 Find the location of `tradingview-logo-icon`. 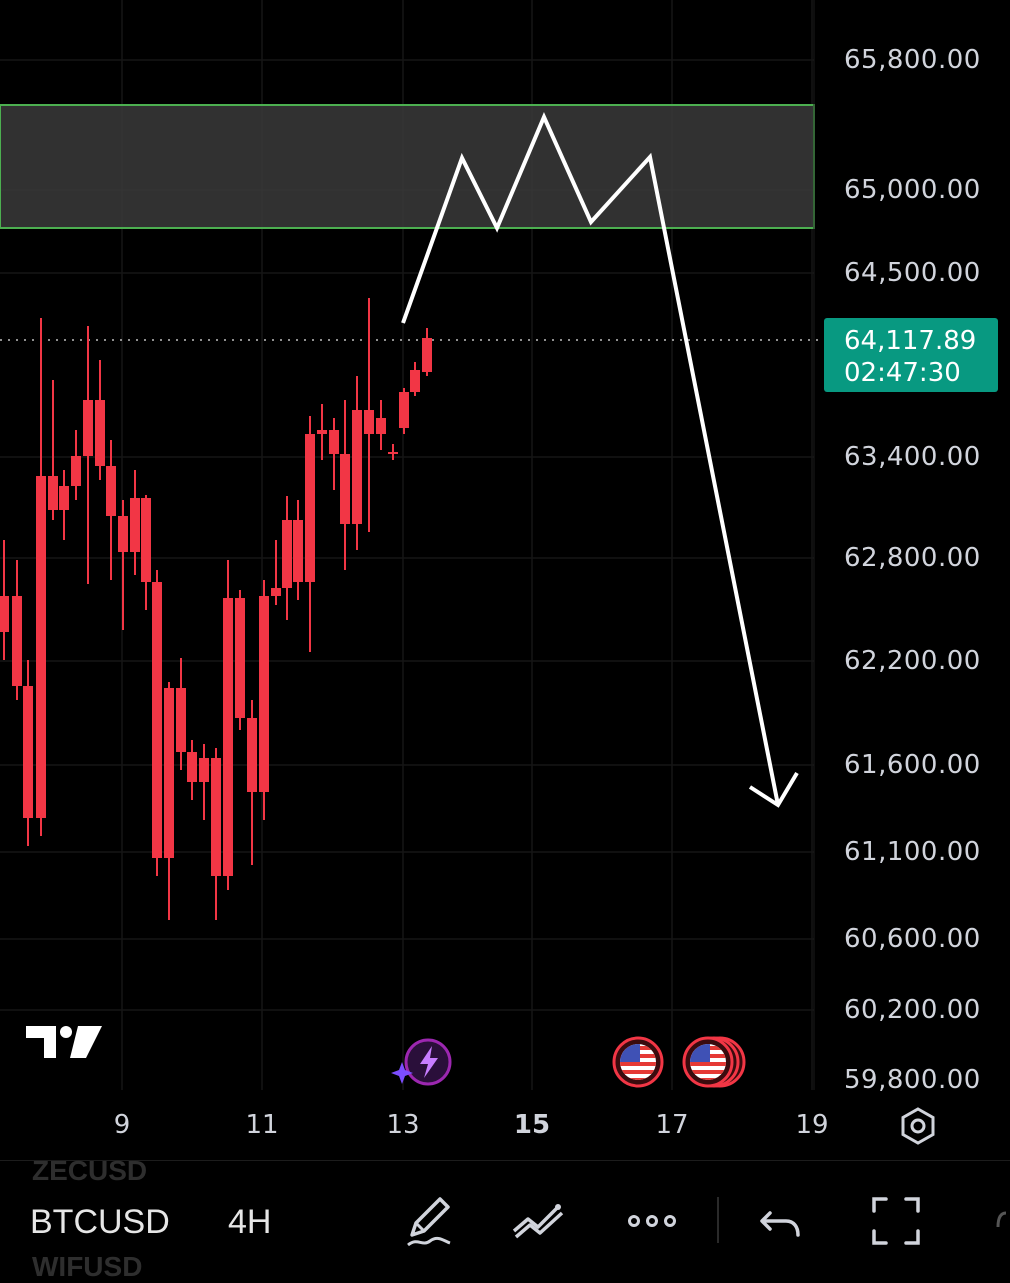

tradingview-logo-icon is located at coordinates (64, 1042).